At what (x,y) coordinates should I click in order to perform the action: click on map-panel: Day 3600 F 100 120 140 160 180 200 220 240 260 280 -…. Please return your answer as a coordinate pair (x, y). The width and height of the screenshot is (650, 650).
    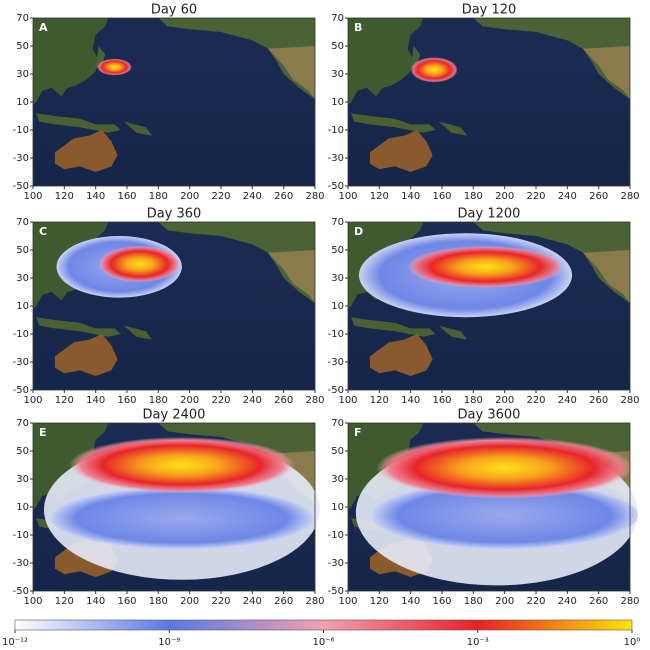
    Looking at the image, I should click on (484, 508).